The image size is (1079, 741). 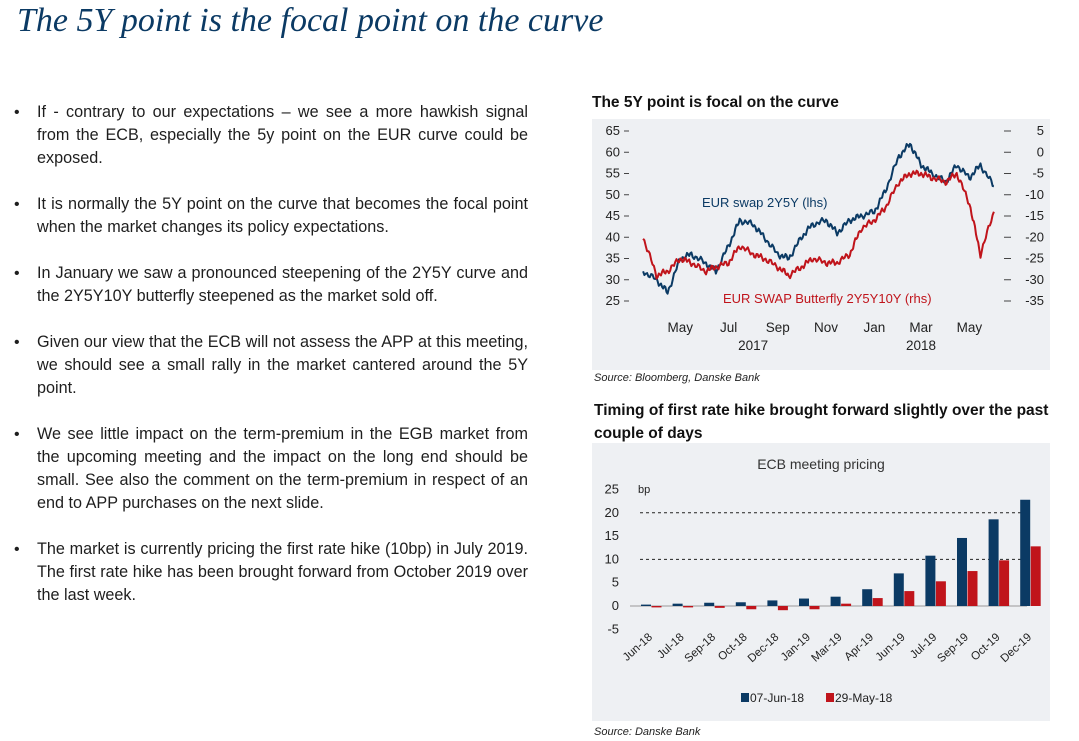 What do you see at coordinates (647, 732) in the screenshot?
I see `chart2-source: Source: Danske Bank` at bounding box center [647, 732].